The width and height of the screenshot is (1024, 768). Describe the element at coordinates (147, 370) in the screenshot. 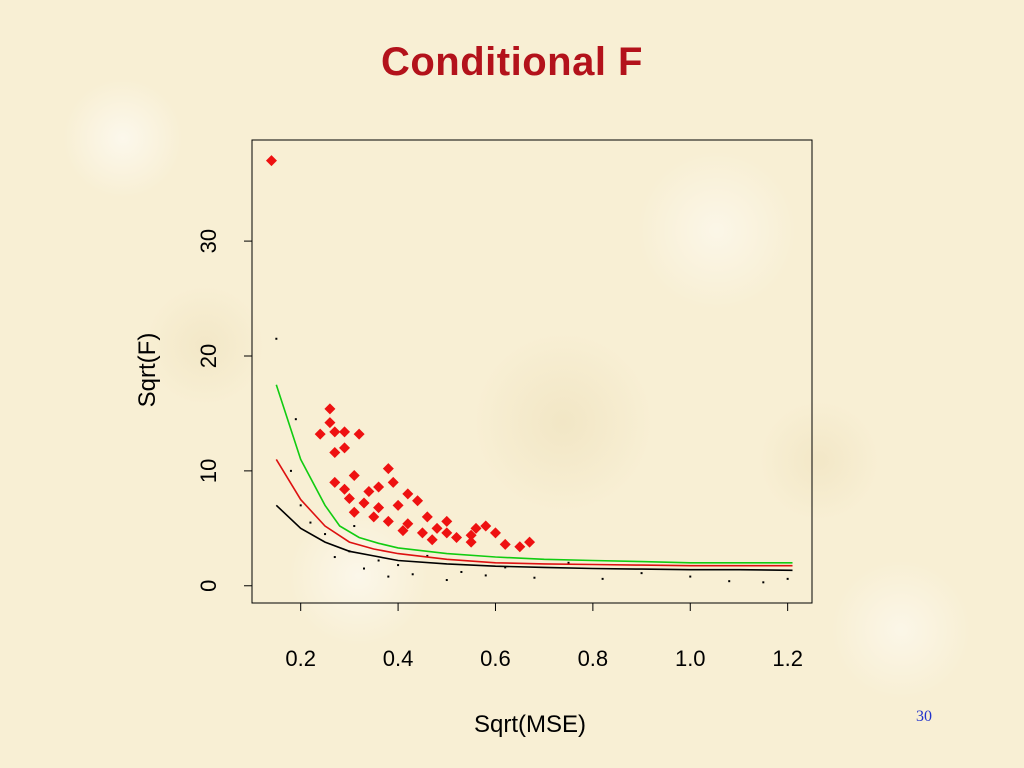

I see `y-axis-label: Sqrt(F)` at that location.